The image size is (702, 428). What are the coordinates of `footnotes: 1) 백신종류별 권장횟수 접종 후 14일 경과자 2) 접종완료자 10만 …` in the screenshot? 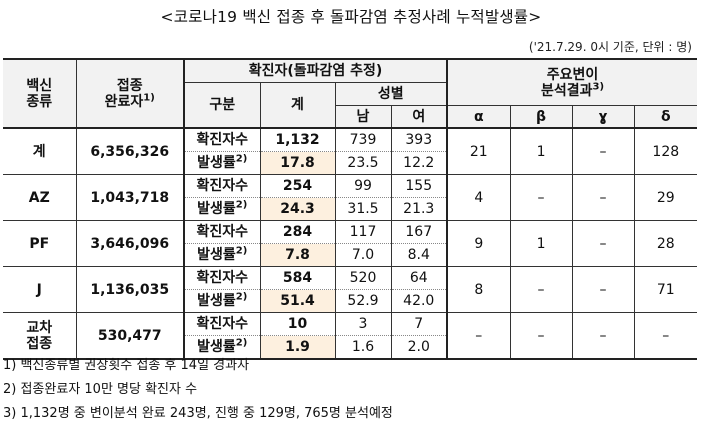 It's located at (198, 390).